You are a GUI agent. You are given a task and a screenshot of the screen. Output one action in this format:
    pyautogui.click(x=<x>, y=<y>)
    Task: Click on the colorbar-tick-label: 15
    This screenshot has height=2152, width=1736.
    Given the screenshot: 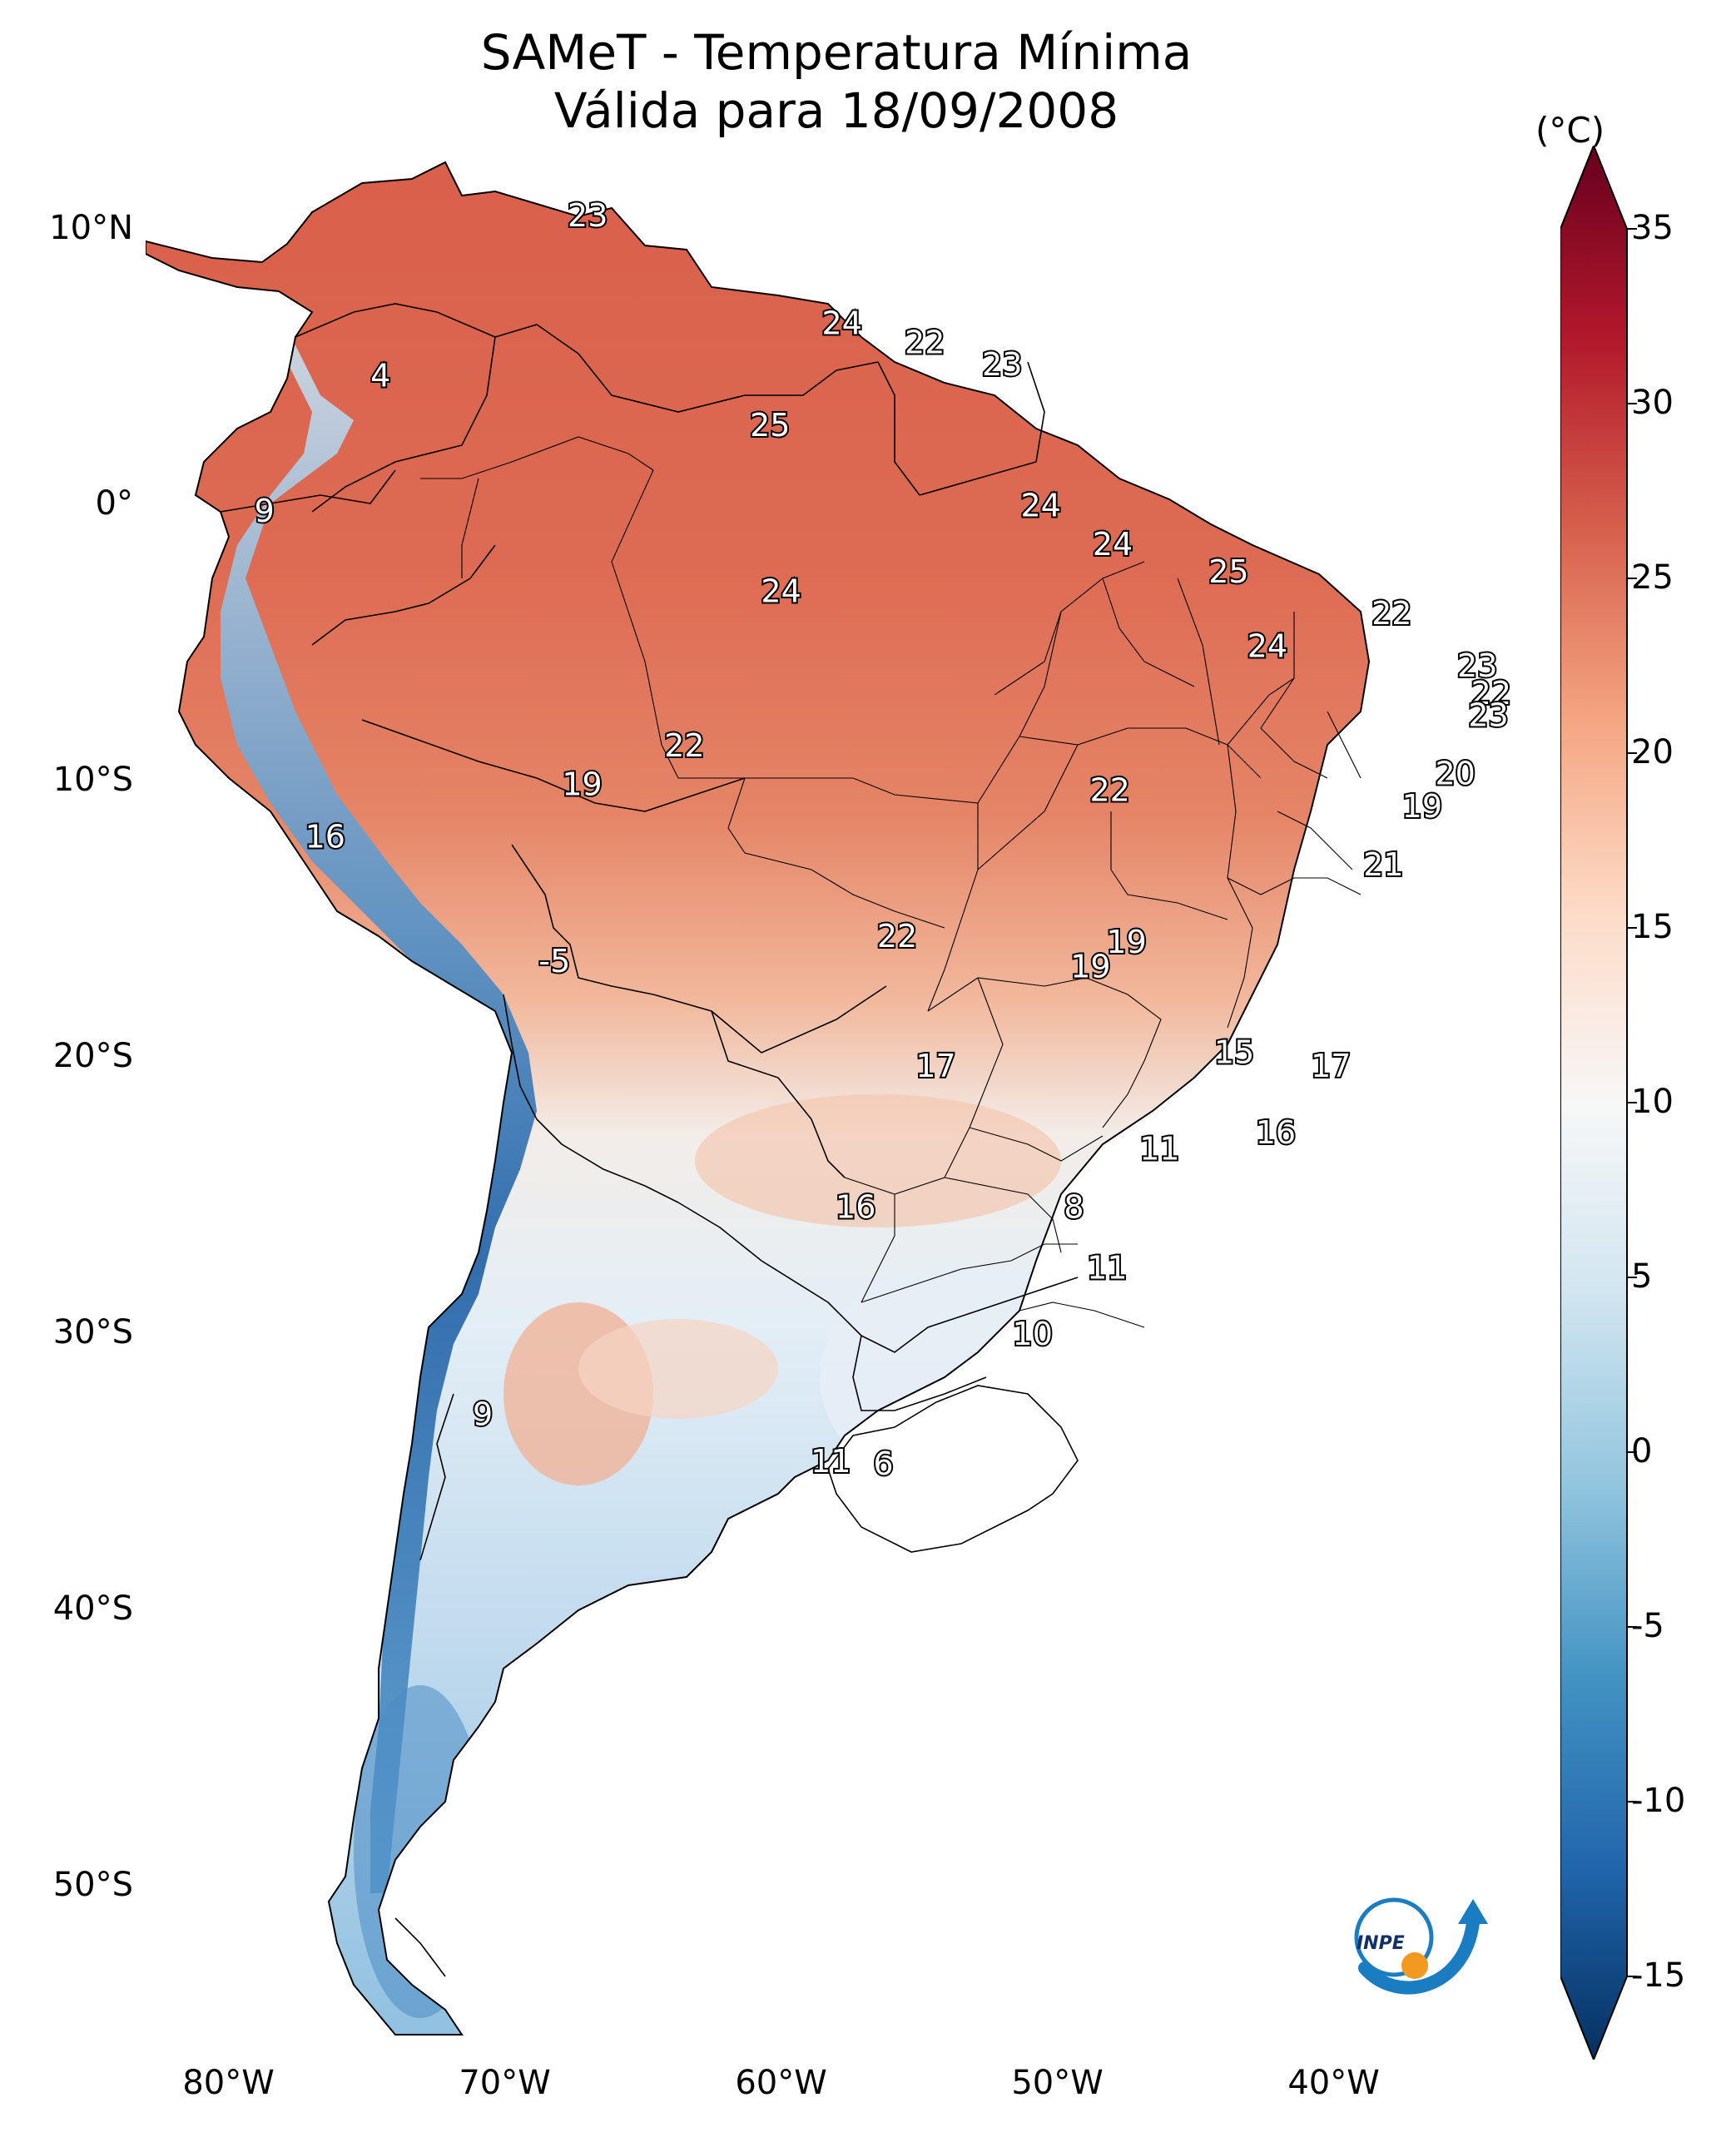 What is the action you would take?
    pyautogui.click(x=1652, y=927)
    